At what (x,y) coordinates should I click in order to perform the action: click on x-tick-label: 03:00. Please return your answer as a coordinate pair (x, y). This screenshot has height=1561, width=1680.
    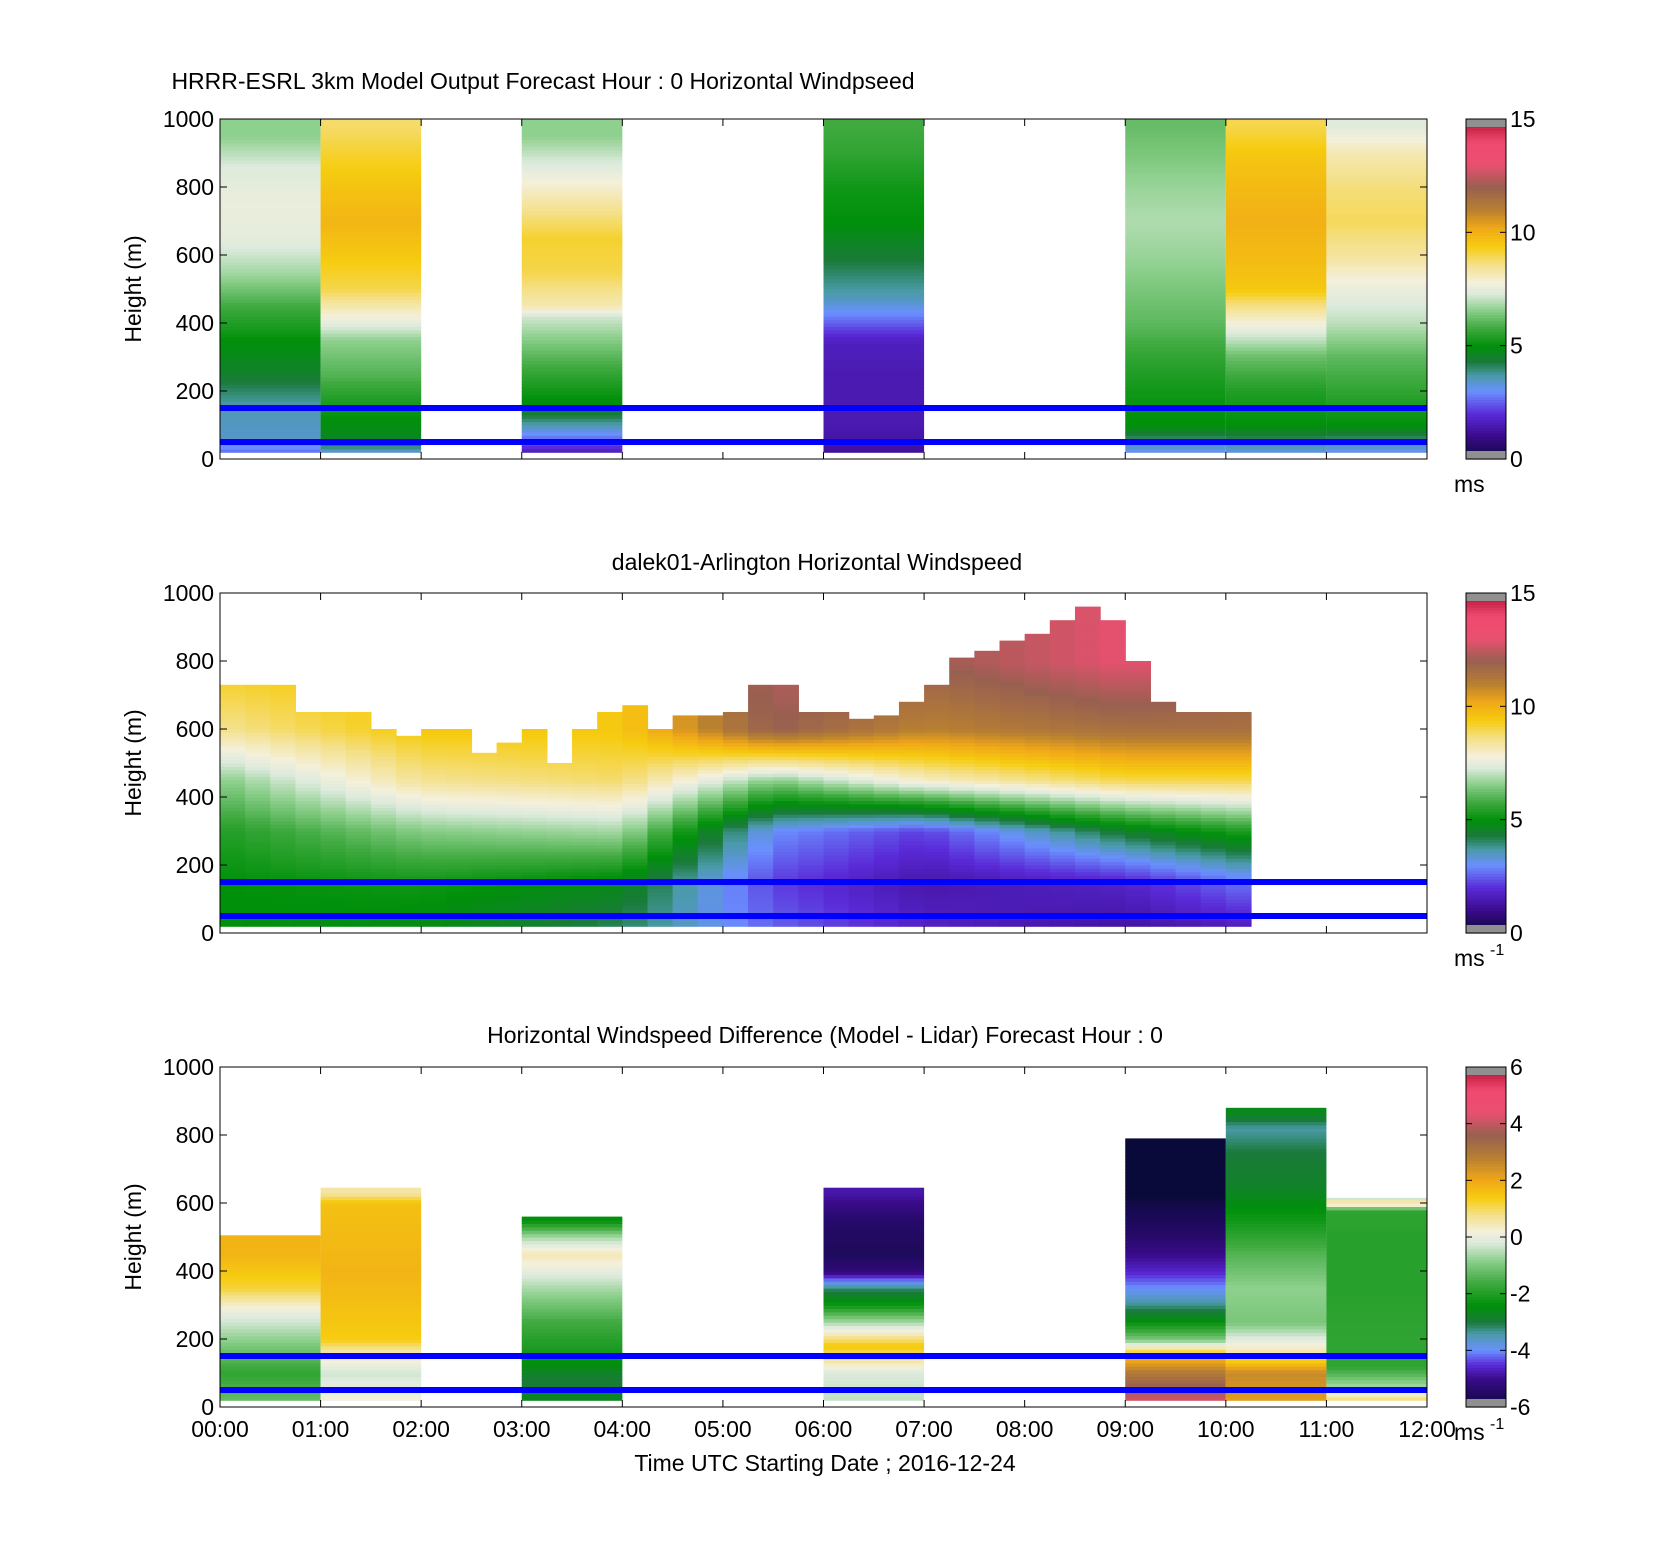
    Looking at the image, I should click on (522, 1429).